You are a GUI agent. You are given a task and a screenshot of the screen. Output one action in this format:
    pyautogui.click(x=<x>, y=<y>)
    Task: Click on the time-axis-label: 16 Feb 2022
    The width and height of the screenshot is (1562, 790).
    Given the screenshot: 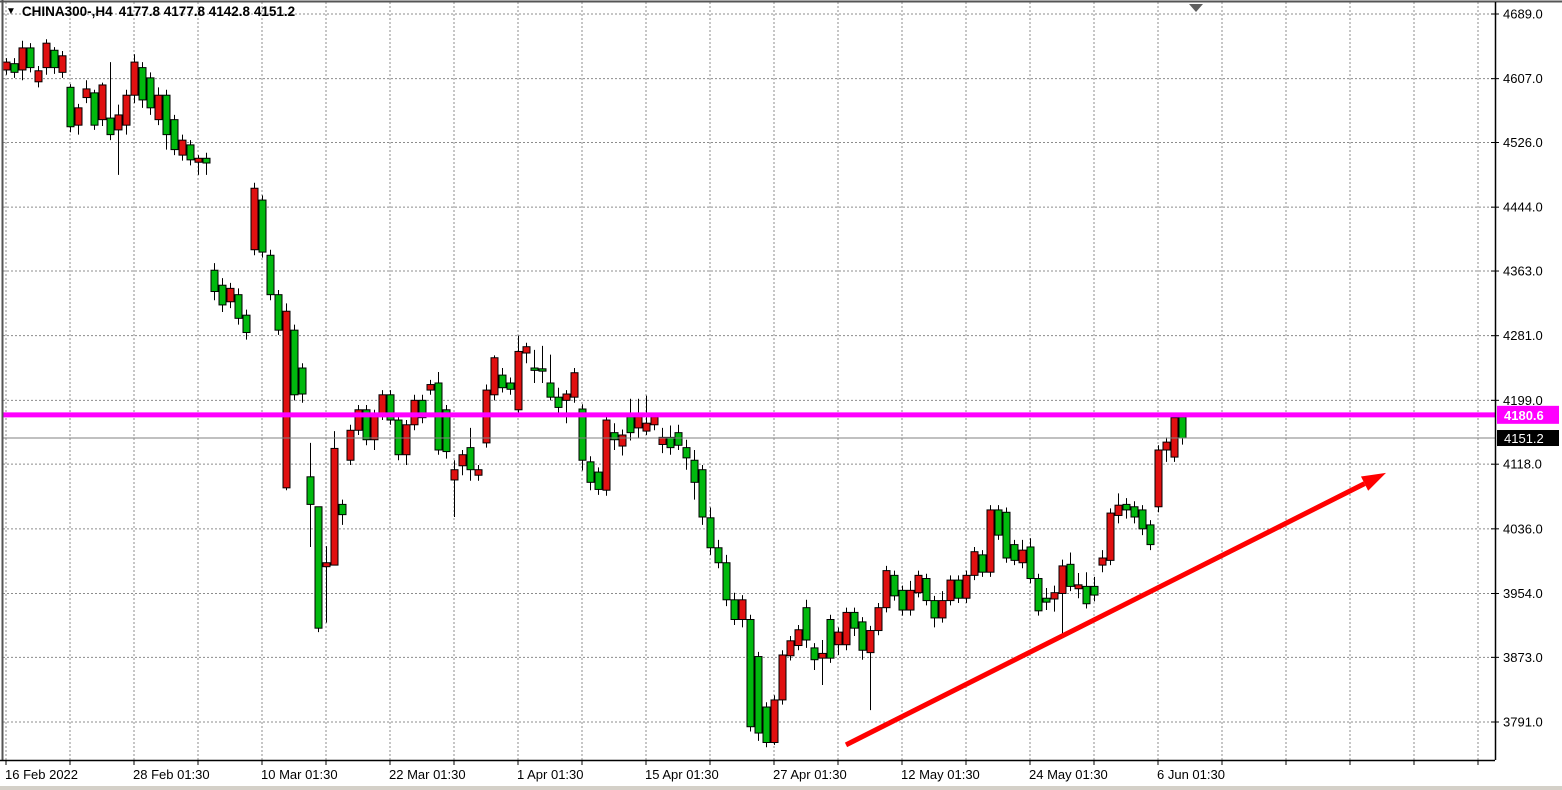 What is the action you would take?
    pyautogui.click(x=41, y=774)
    